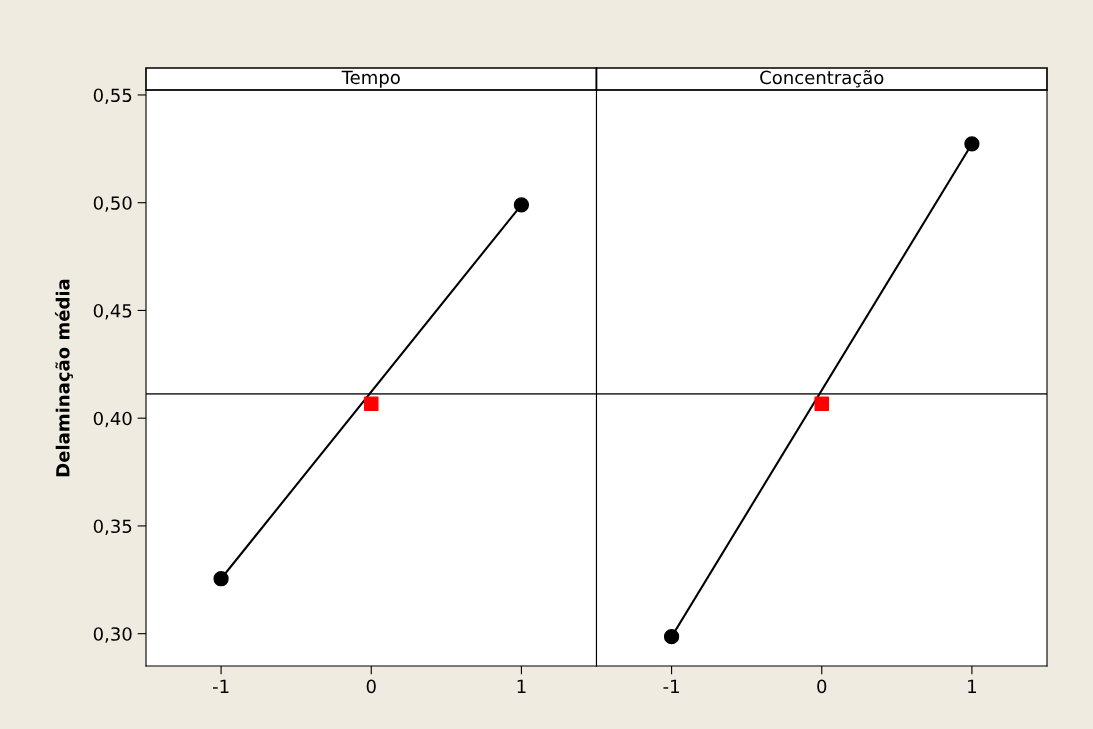  What do you see at coordinates (112, 635) in the screenshot?
I see `y-tick-label: 0,30` at bounding box center [112, 635].